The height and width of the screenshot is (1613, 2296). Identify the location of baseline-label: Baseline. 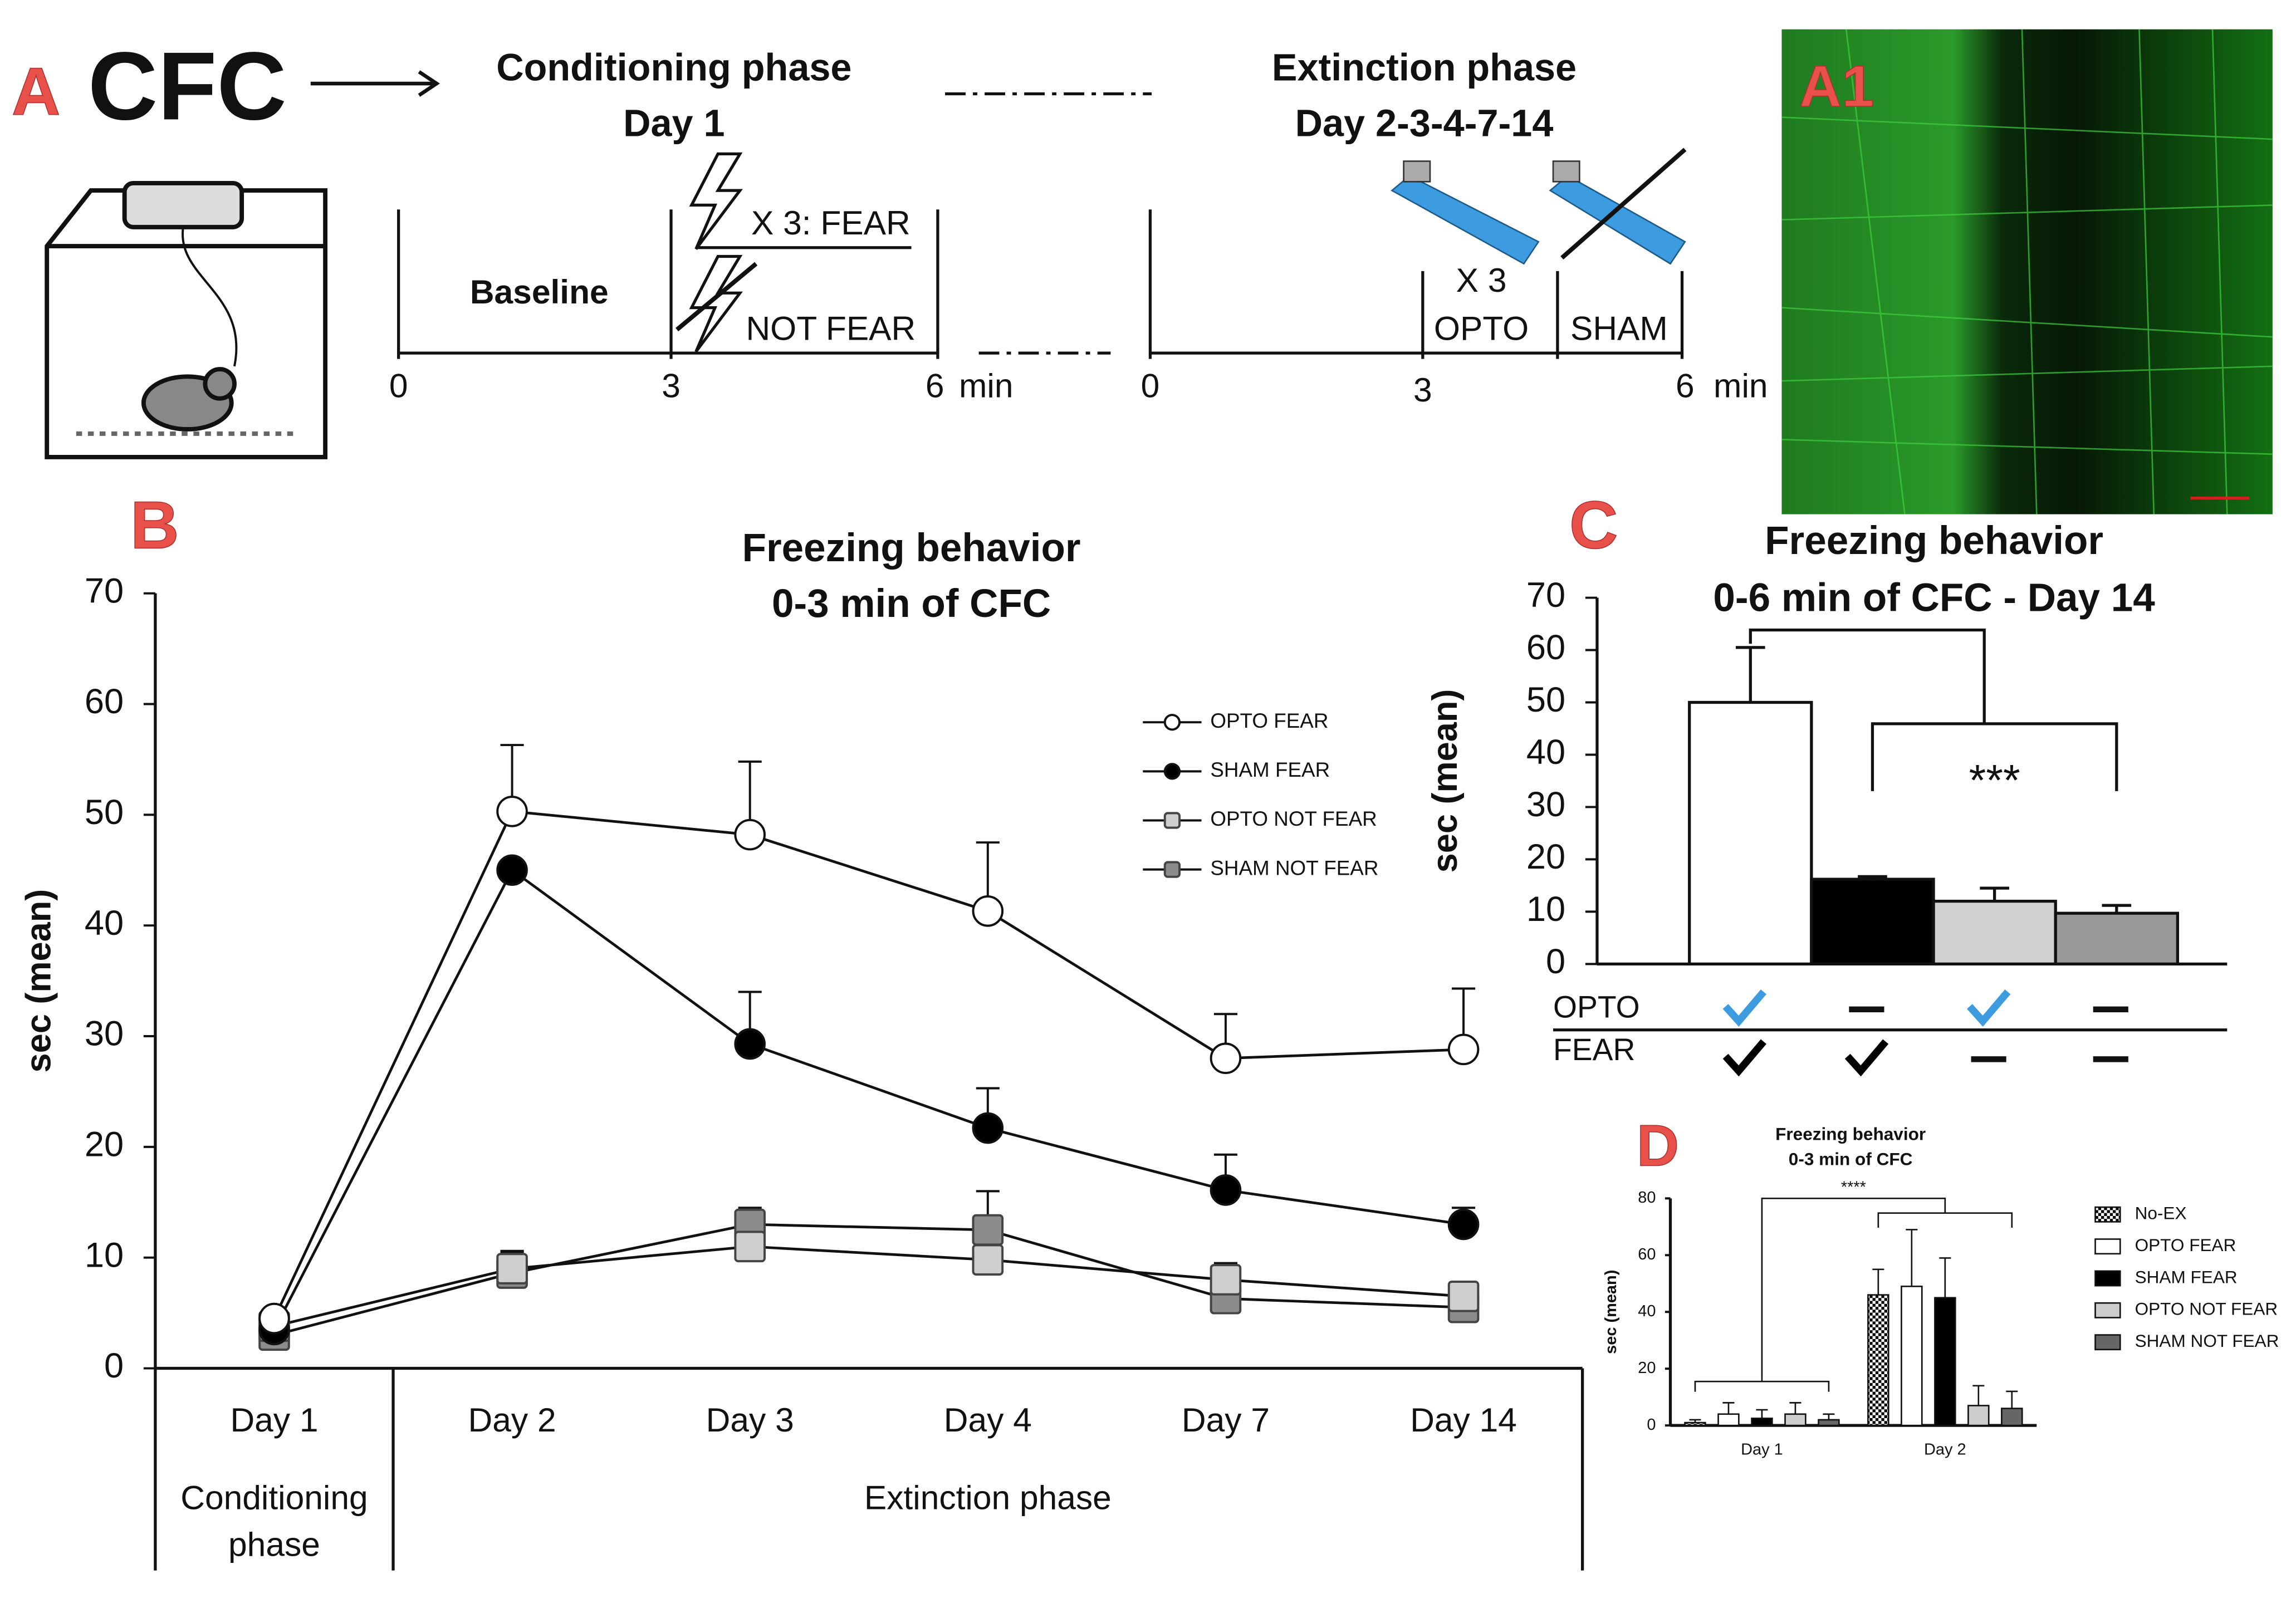
(539, 292).